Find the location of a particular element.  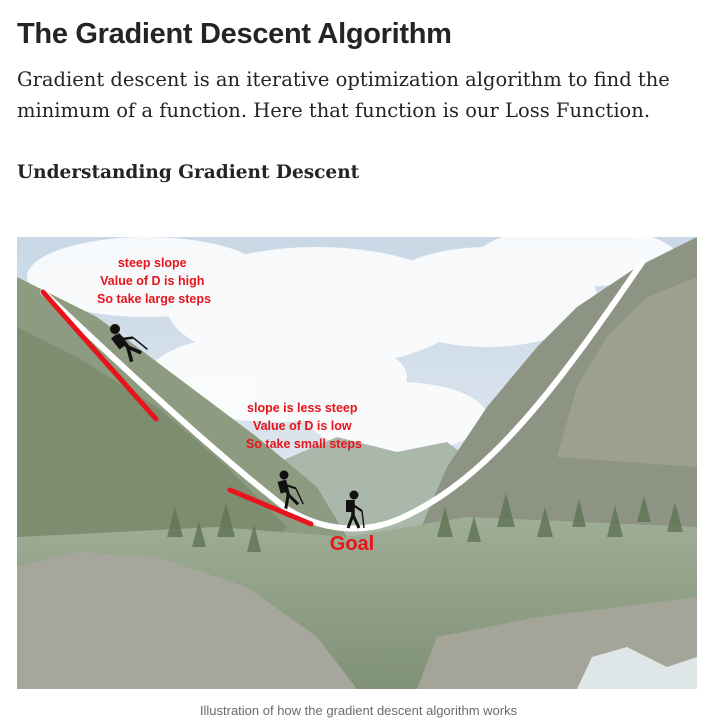

steep-slope-tangent is located at coordinates (99, 355).